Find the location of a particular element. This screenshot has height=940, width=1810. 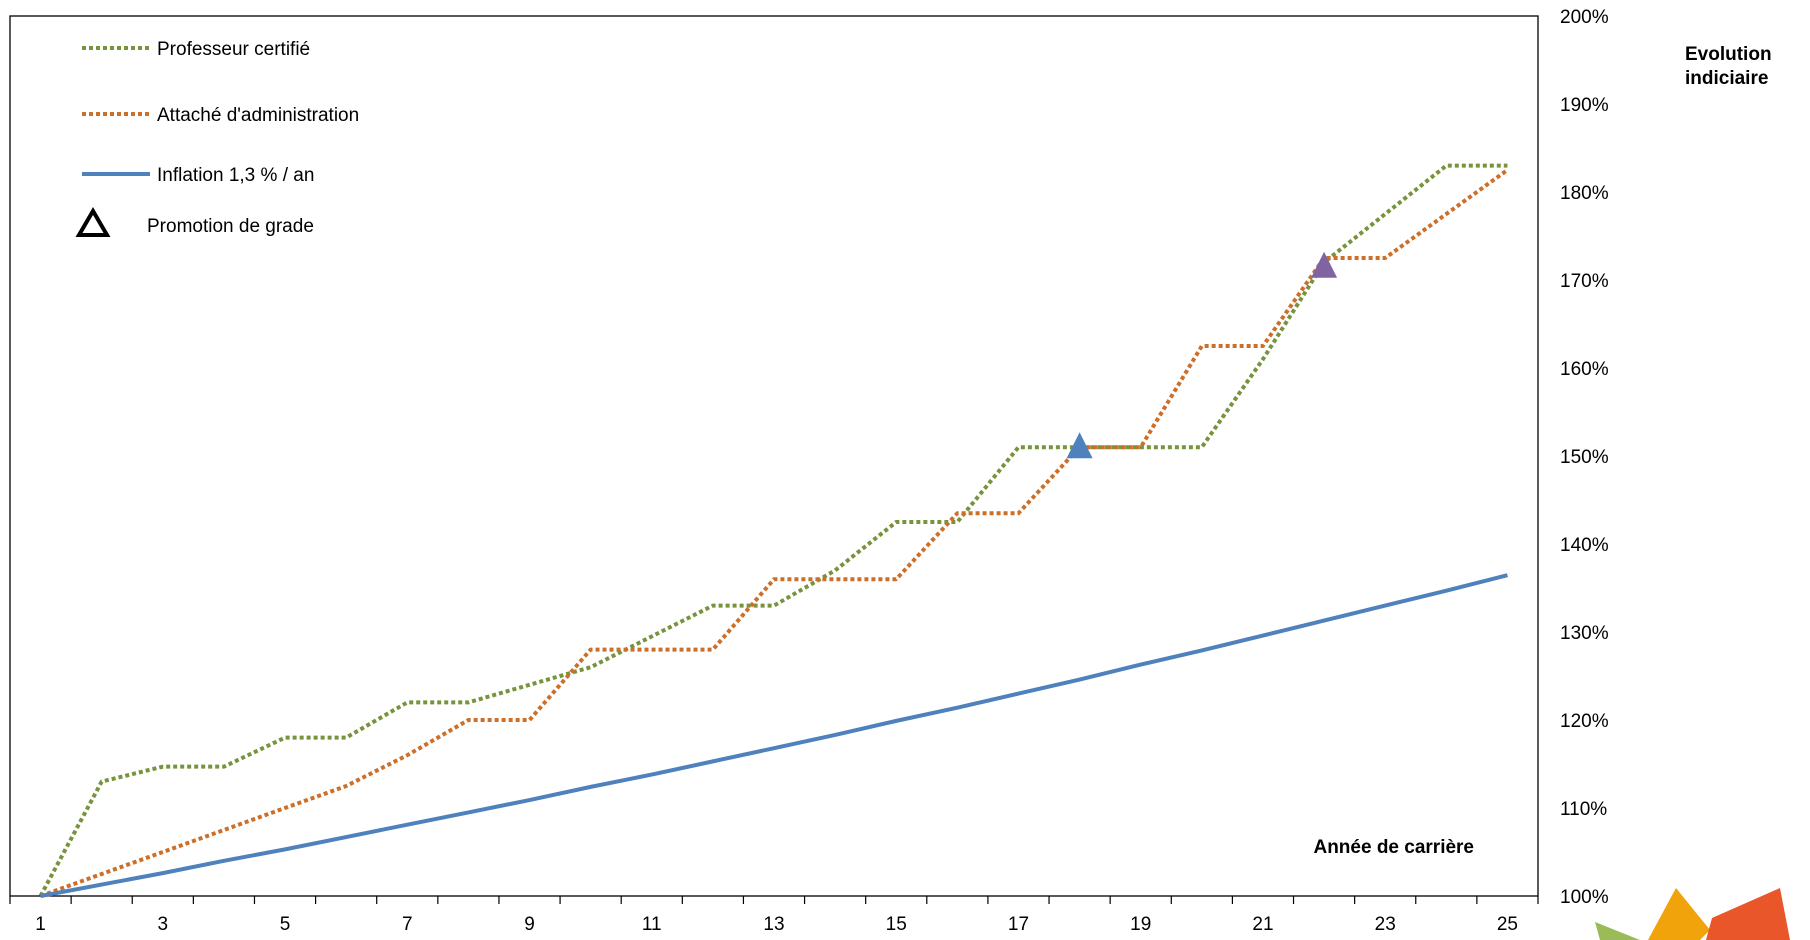

y-tick-label: 180% is located at coordinates (1584, 193).